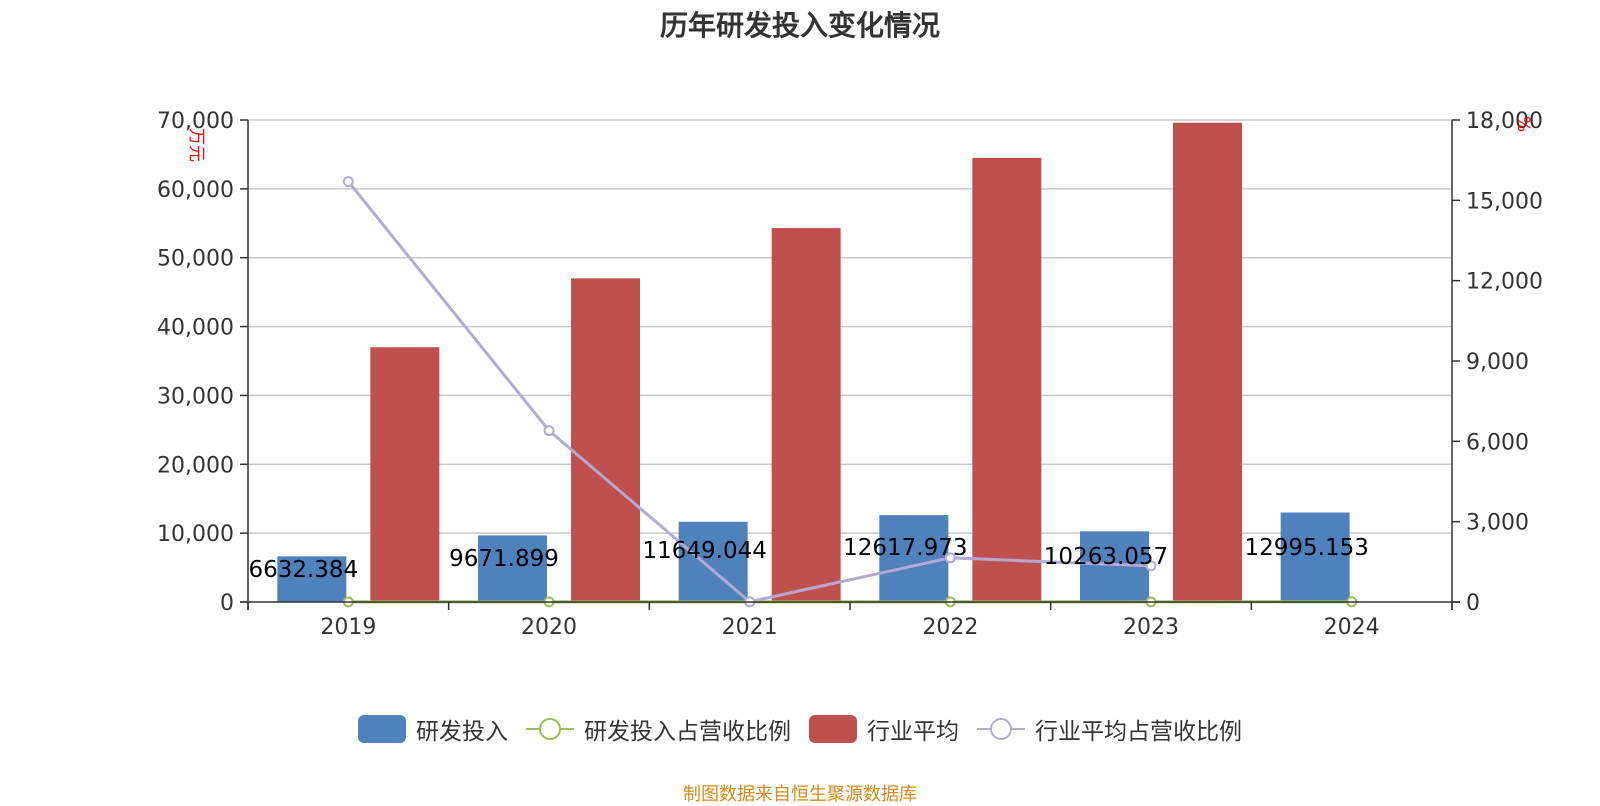 This screenshot has width=1600, height=806. I want to click on legend-swatch-rd, so click(382, 729).